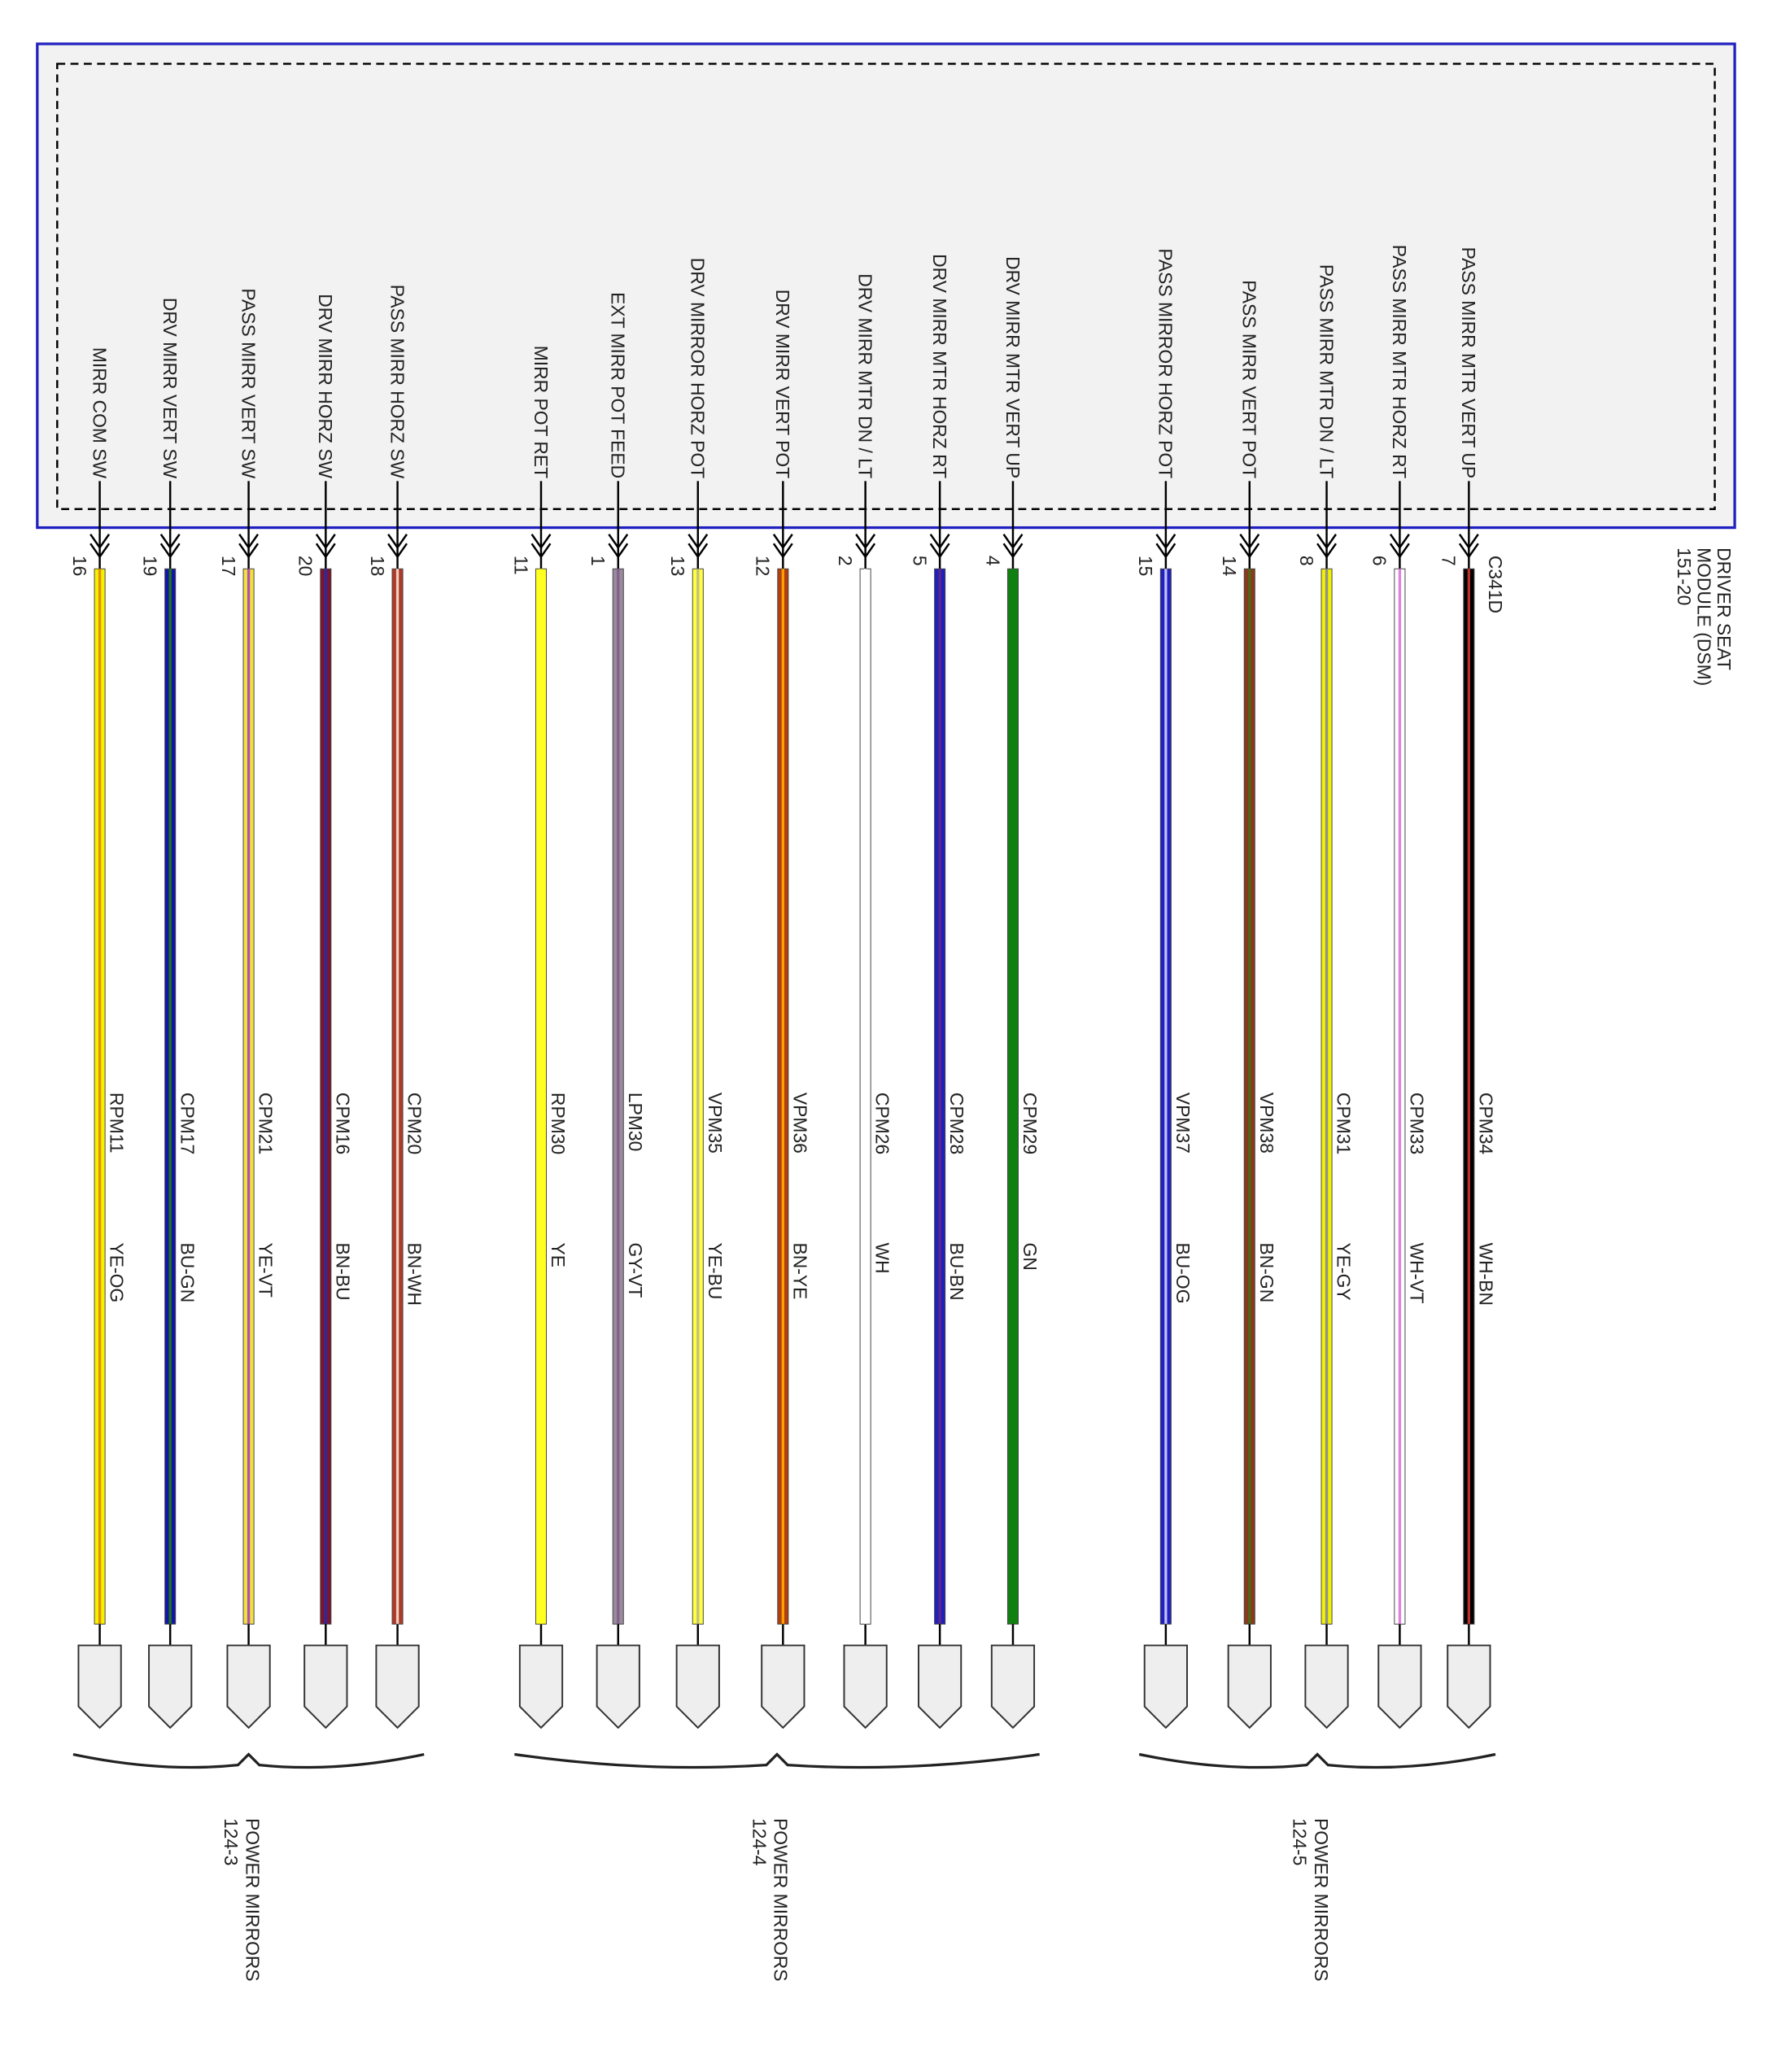 This screenshot has width=1768, height=2072. What do you see at coordinates (1685, 576) in the screenshot?
I see `module-label: 151-20` at bounding box center [1685, 576].